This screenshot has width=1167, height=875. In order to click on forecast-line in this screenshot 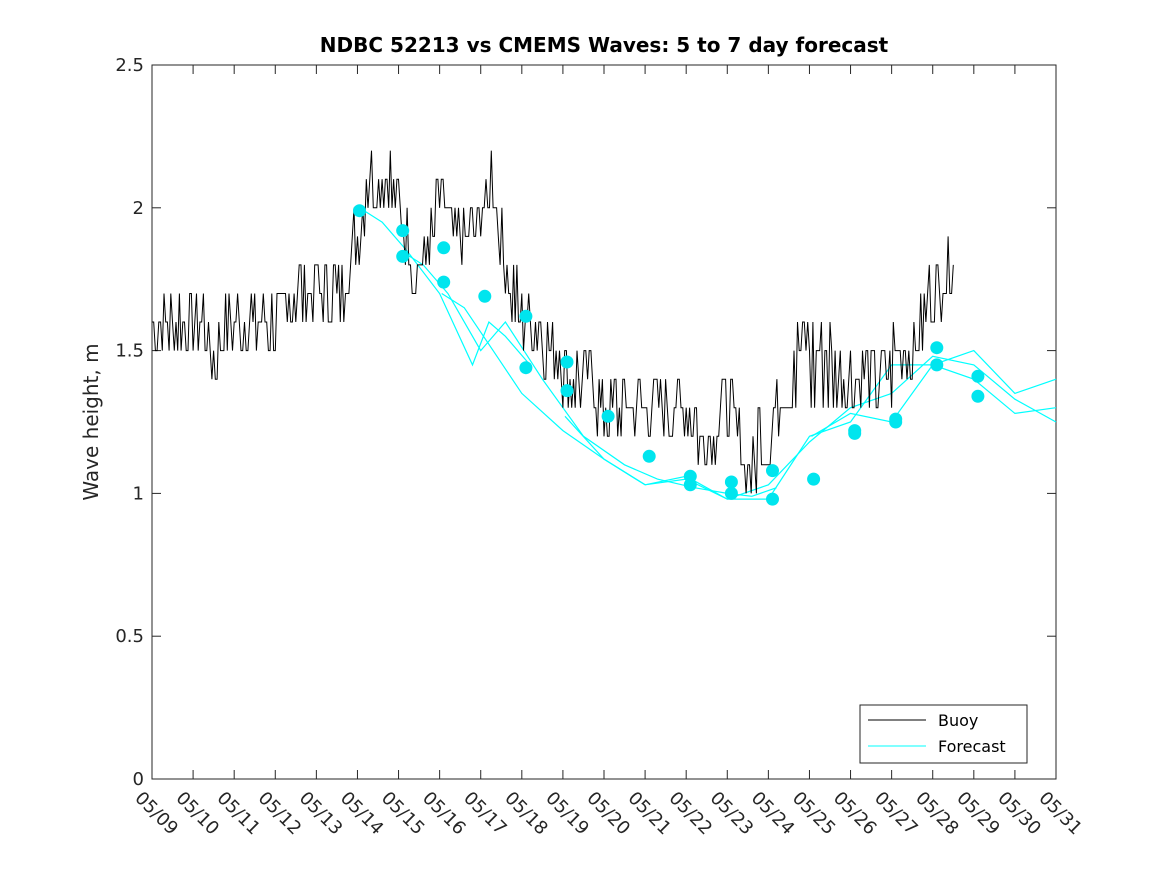, I will do `click(445, 287)`.